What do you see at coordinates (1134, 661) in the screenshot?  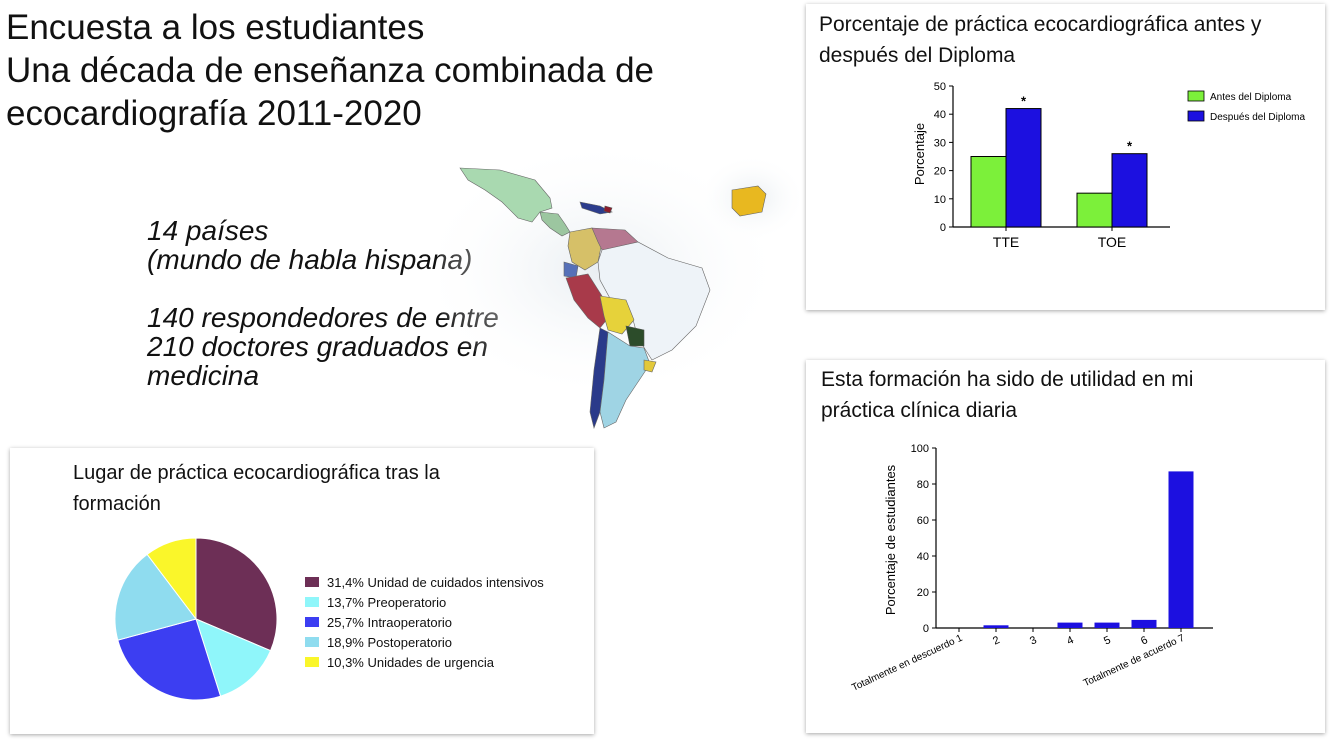 I see `x-tick-label: Totalmente de acuerdo 7` at bounding box center [1134, 661].